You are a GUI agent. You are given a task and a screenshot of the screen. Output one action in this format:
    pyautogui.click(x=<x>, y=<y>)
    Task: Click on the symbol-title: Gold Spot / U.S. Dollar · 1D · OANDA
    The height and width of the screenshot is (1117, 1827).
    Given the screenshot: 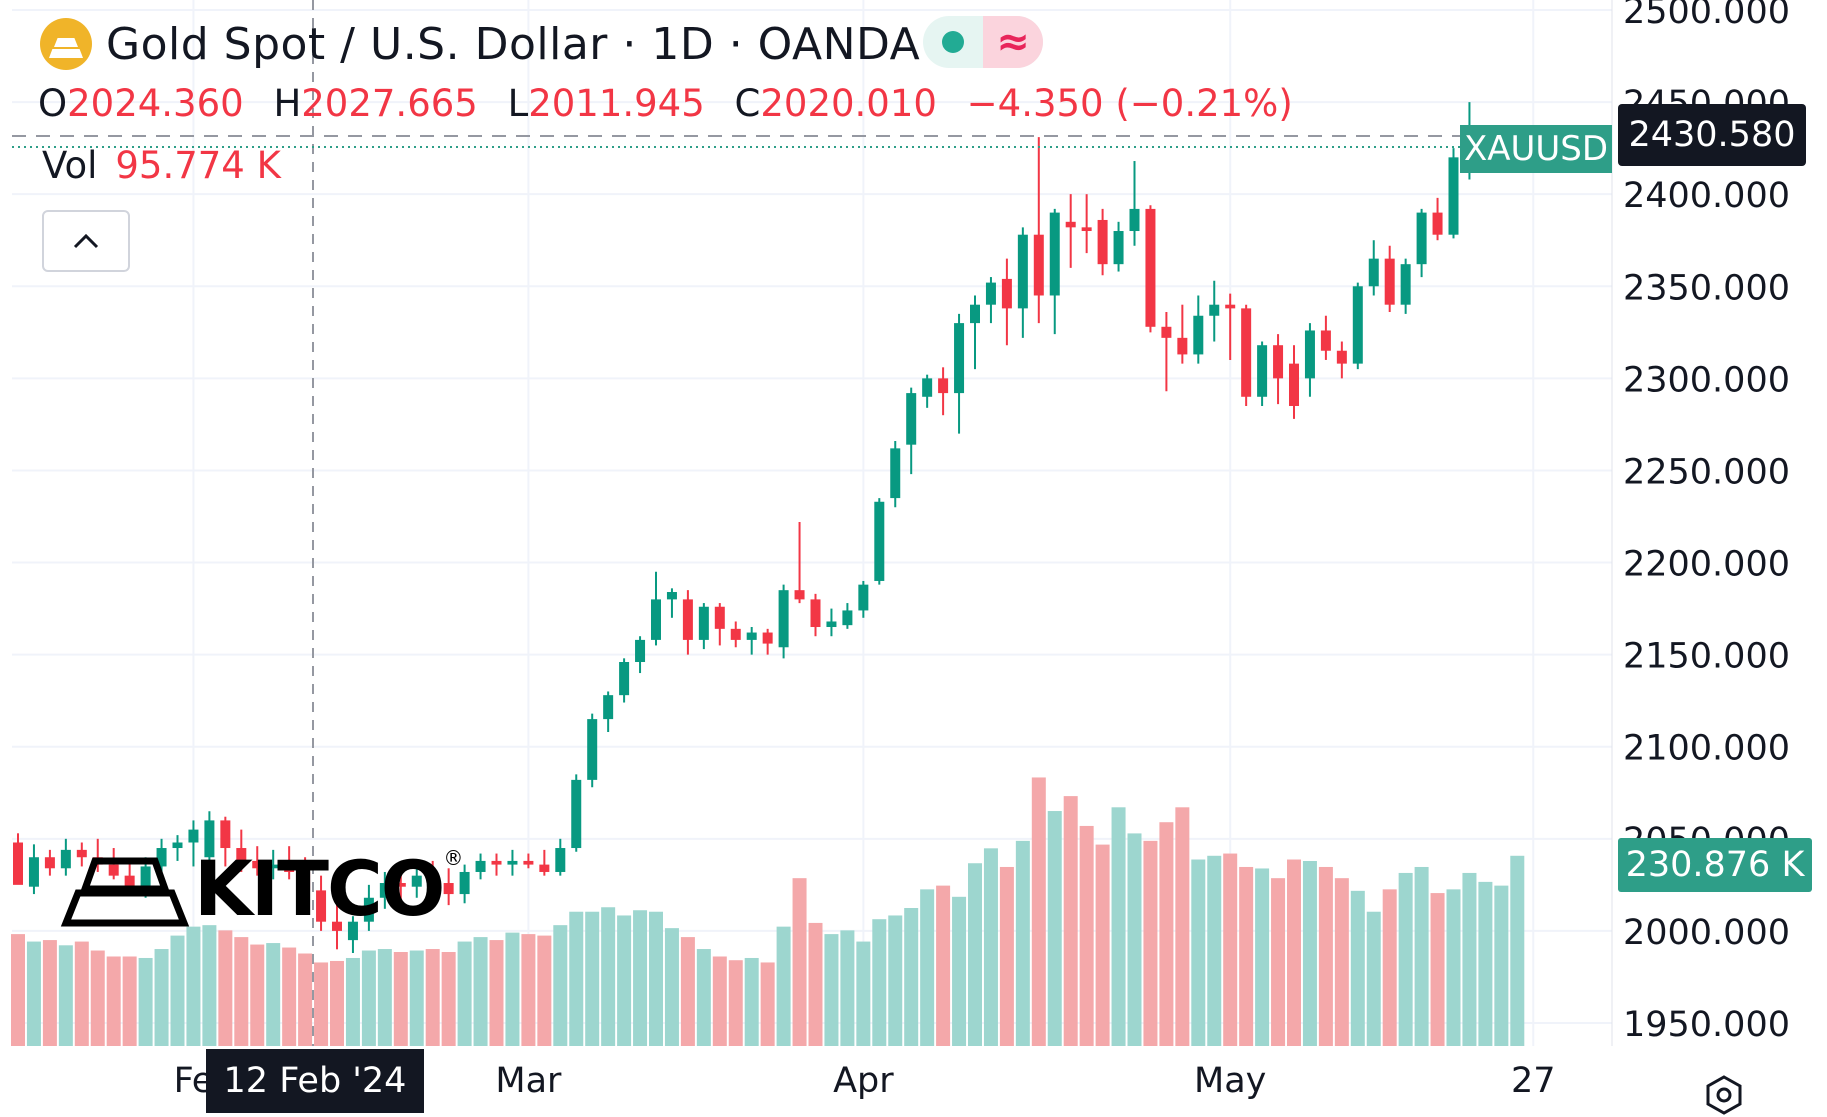 What is the action you would take?
    pyautogui.click(x=513, y=44)
    